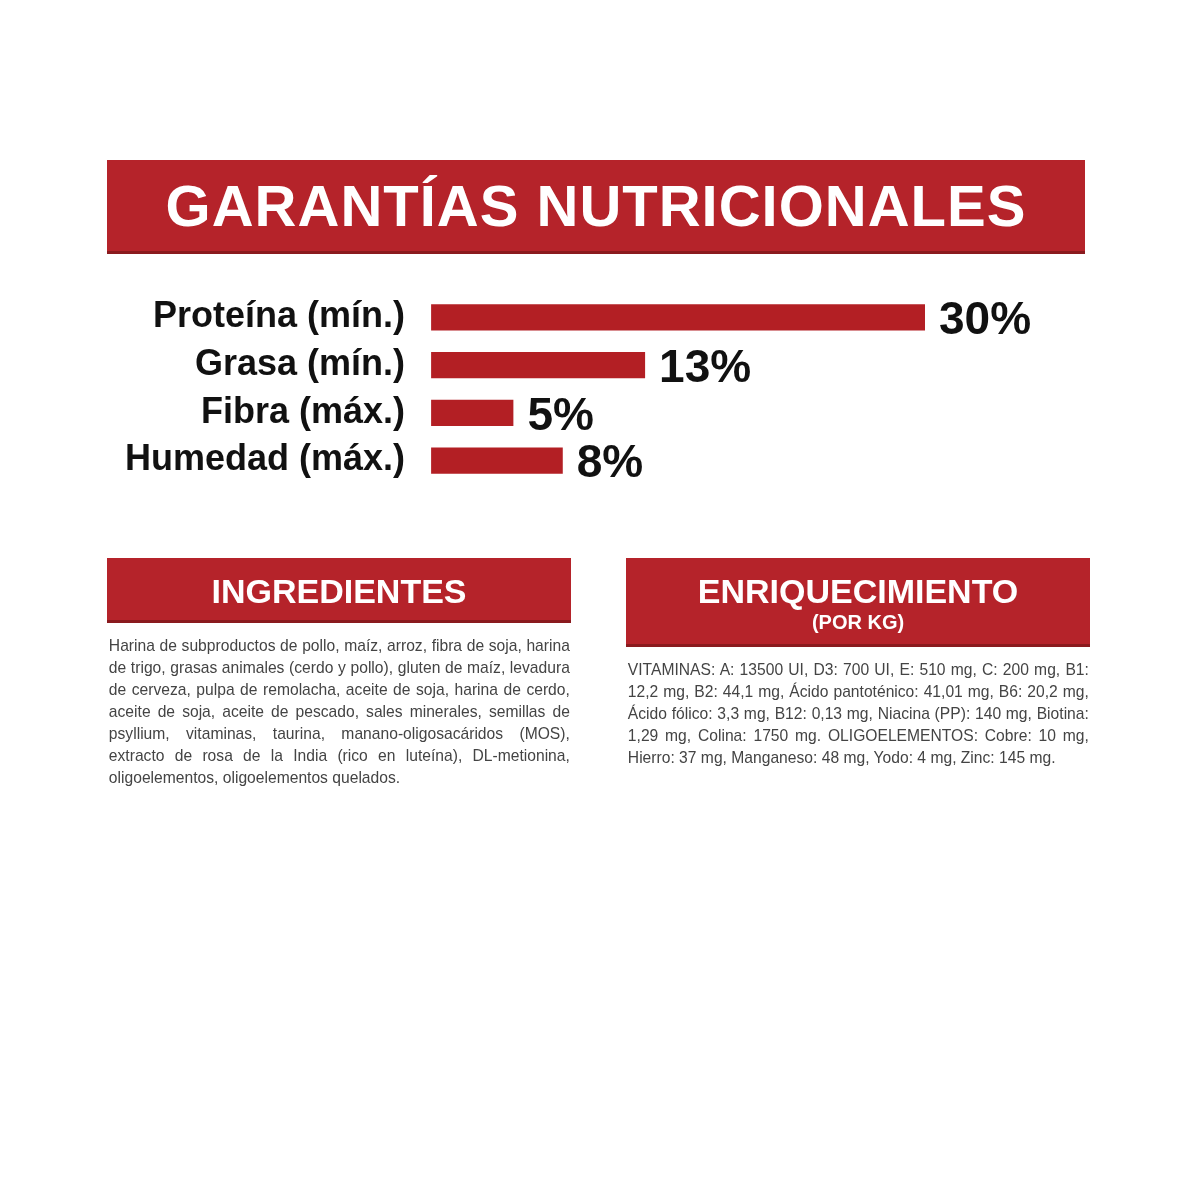 Image resolution: width=1200 pixels, height=1200 pixels. Describe the element at coordinates (985, 318) in the screenshot. I see `data-label: 30%` at that location.